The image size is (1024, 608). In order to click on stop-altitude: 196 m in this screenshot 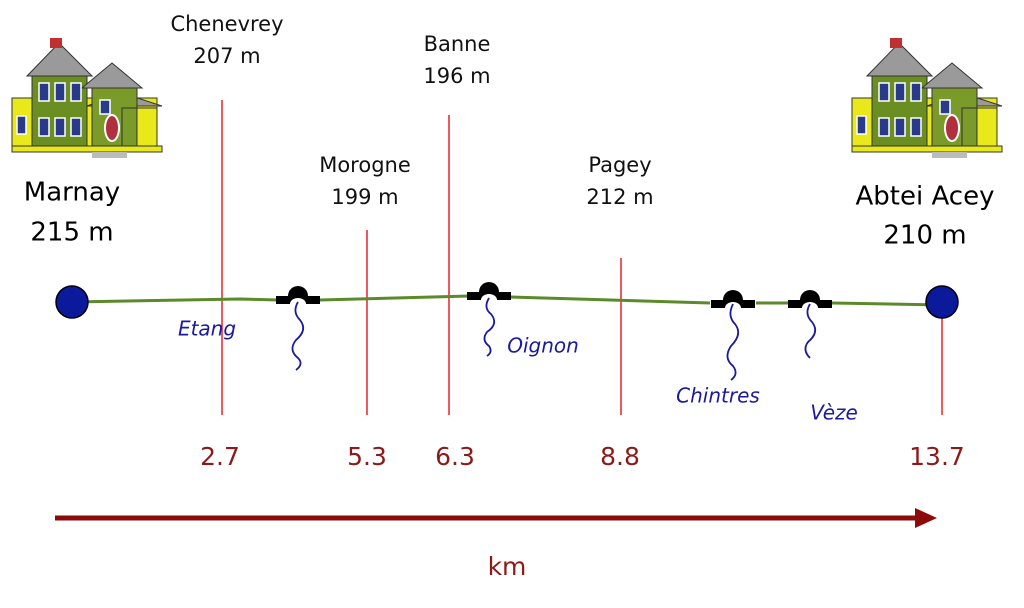, I will do `click(456, 76)`.